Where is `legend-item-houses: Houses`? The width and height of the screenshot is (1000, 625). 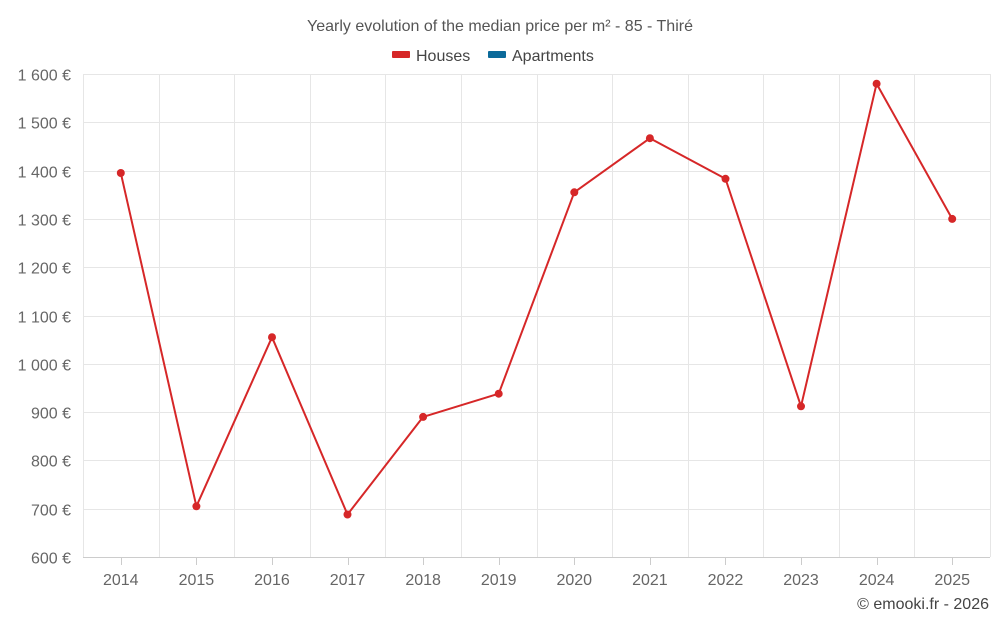
legend-item-houses: Houses is located at coordinates (431, 56).